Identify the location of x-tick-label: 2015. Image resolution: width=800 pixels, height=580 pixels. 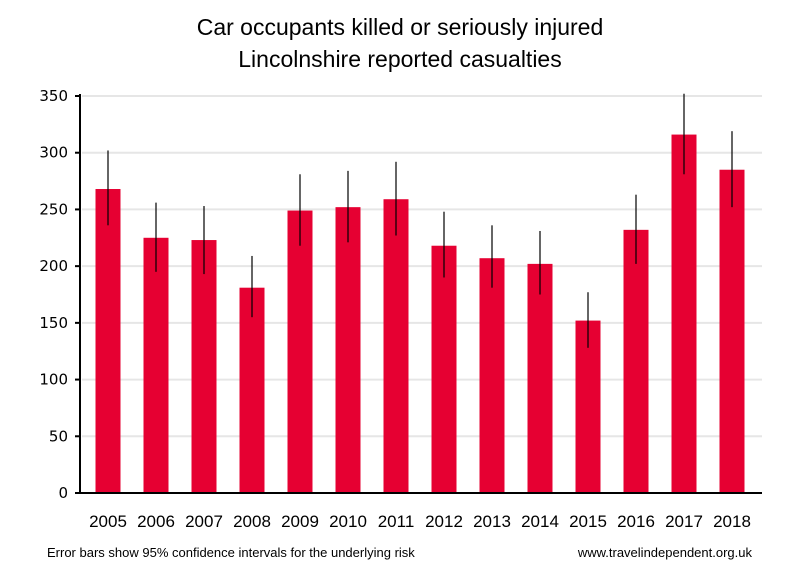
(588, 521).